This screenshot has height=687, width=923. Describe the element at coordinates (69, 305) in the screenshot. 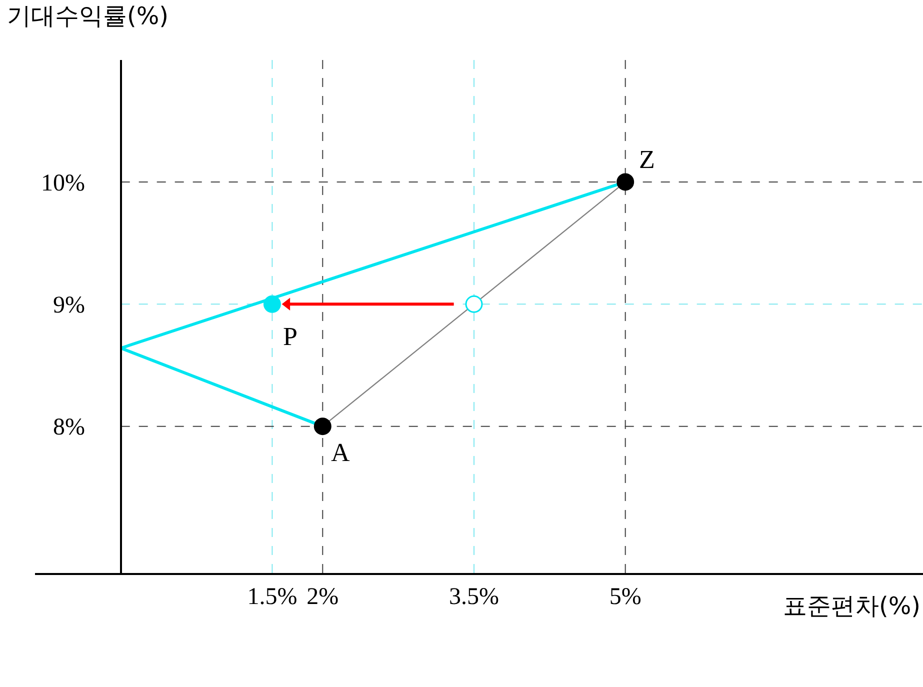

I see `y-tick-label: 9%` at that location.